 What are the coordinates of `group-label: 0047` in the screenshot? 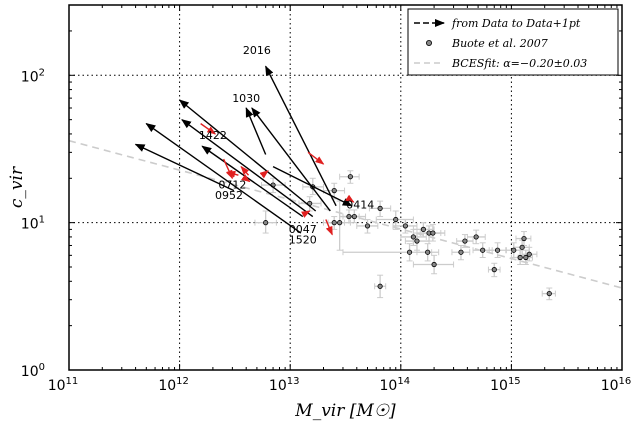 It's located at (303, 229).